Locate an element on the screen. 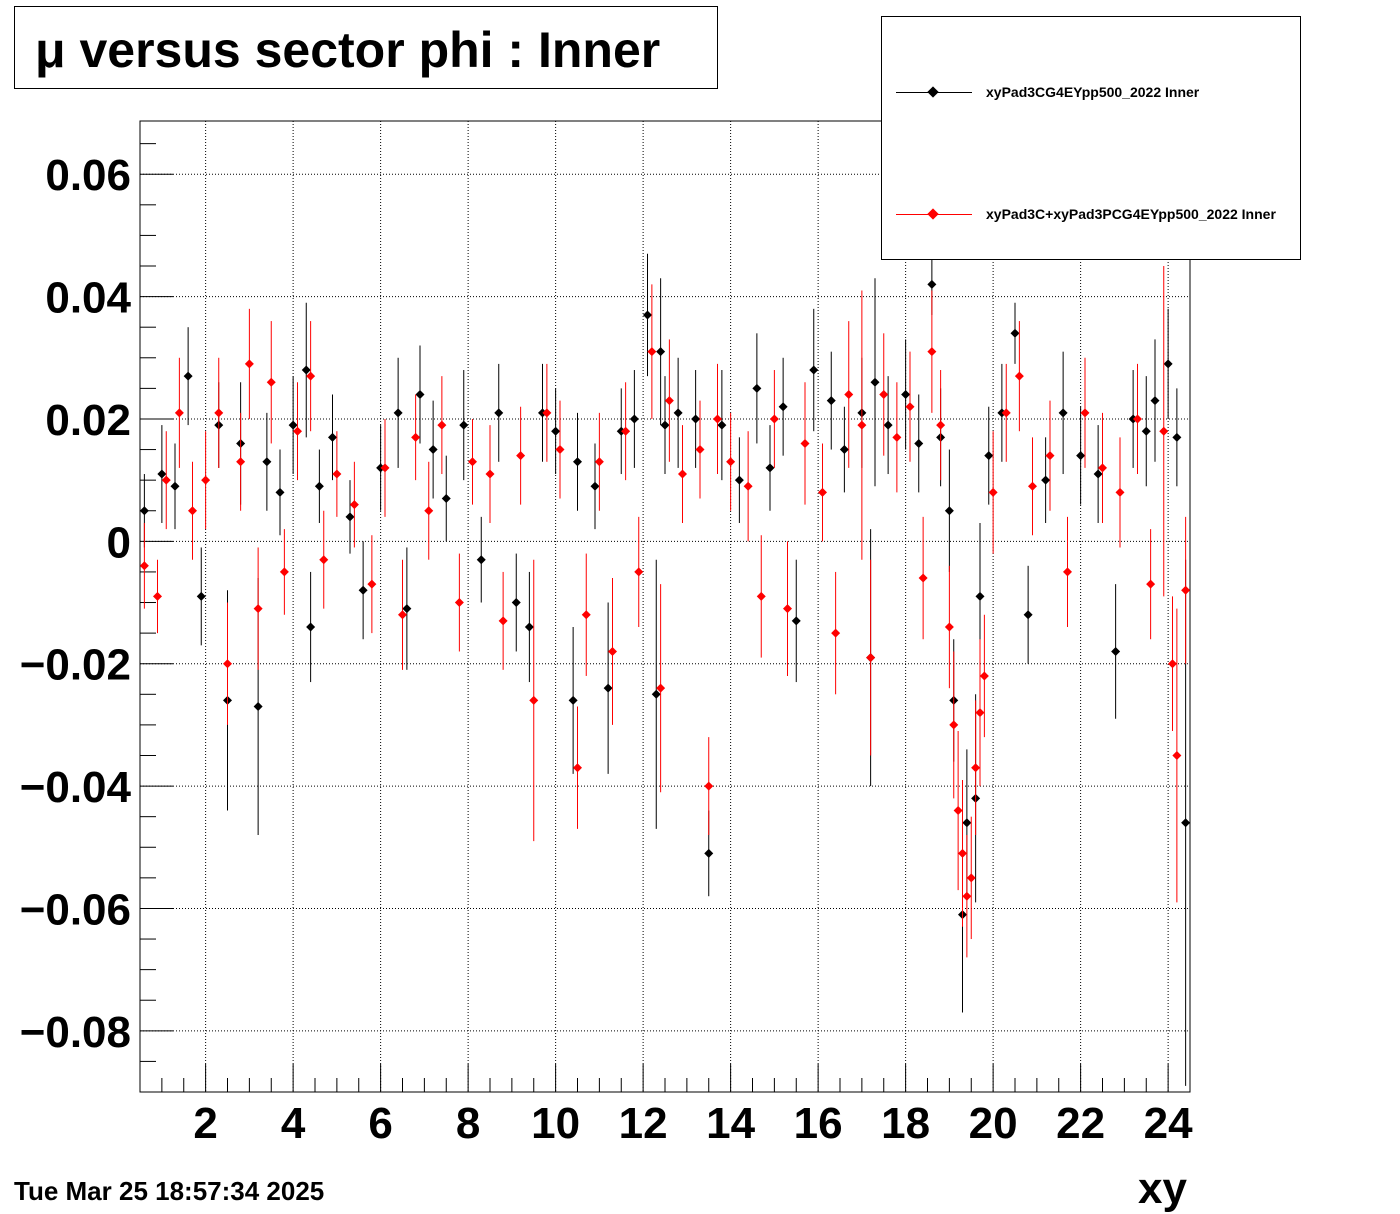 Image resolution: width=1400 pixels, height=1214 pixels. chart-title: μ versus sector phi : Inner is located at coordinates (348, 50).